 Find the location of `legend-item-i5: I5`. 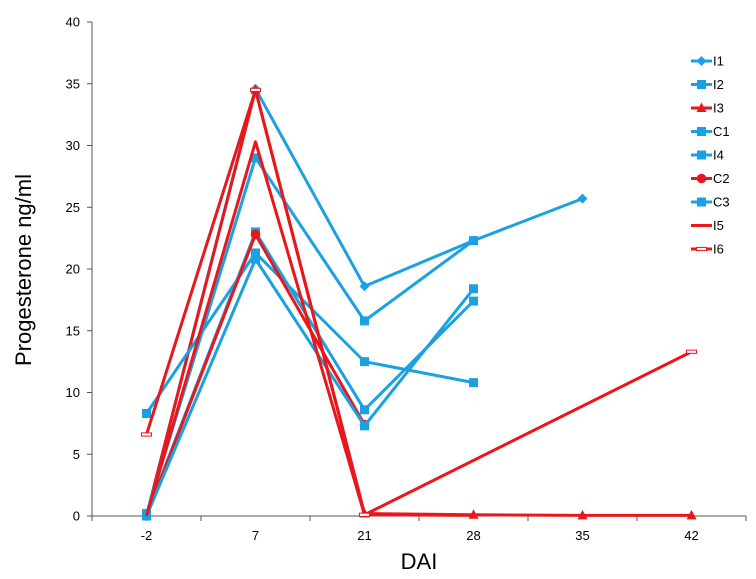

legend-item-i5: I5 is located at coordinates (707, 225).